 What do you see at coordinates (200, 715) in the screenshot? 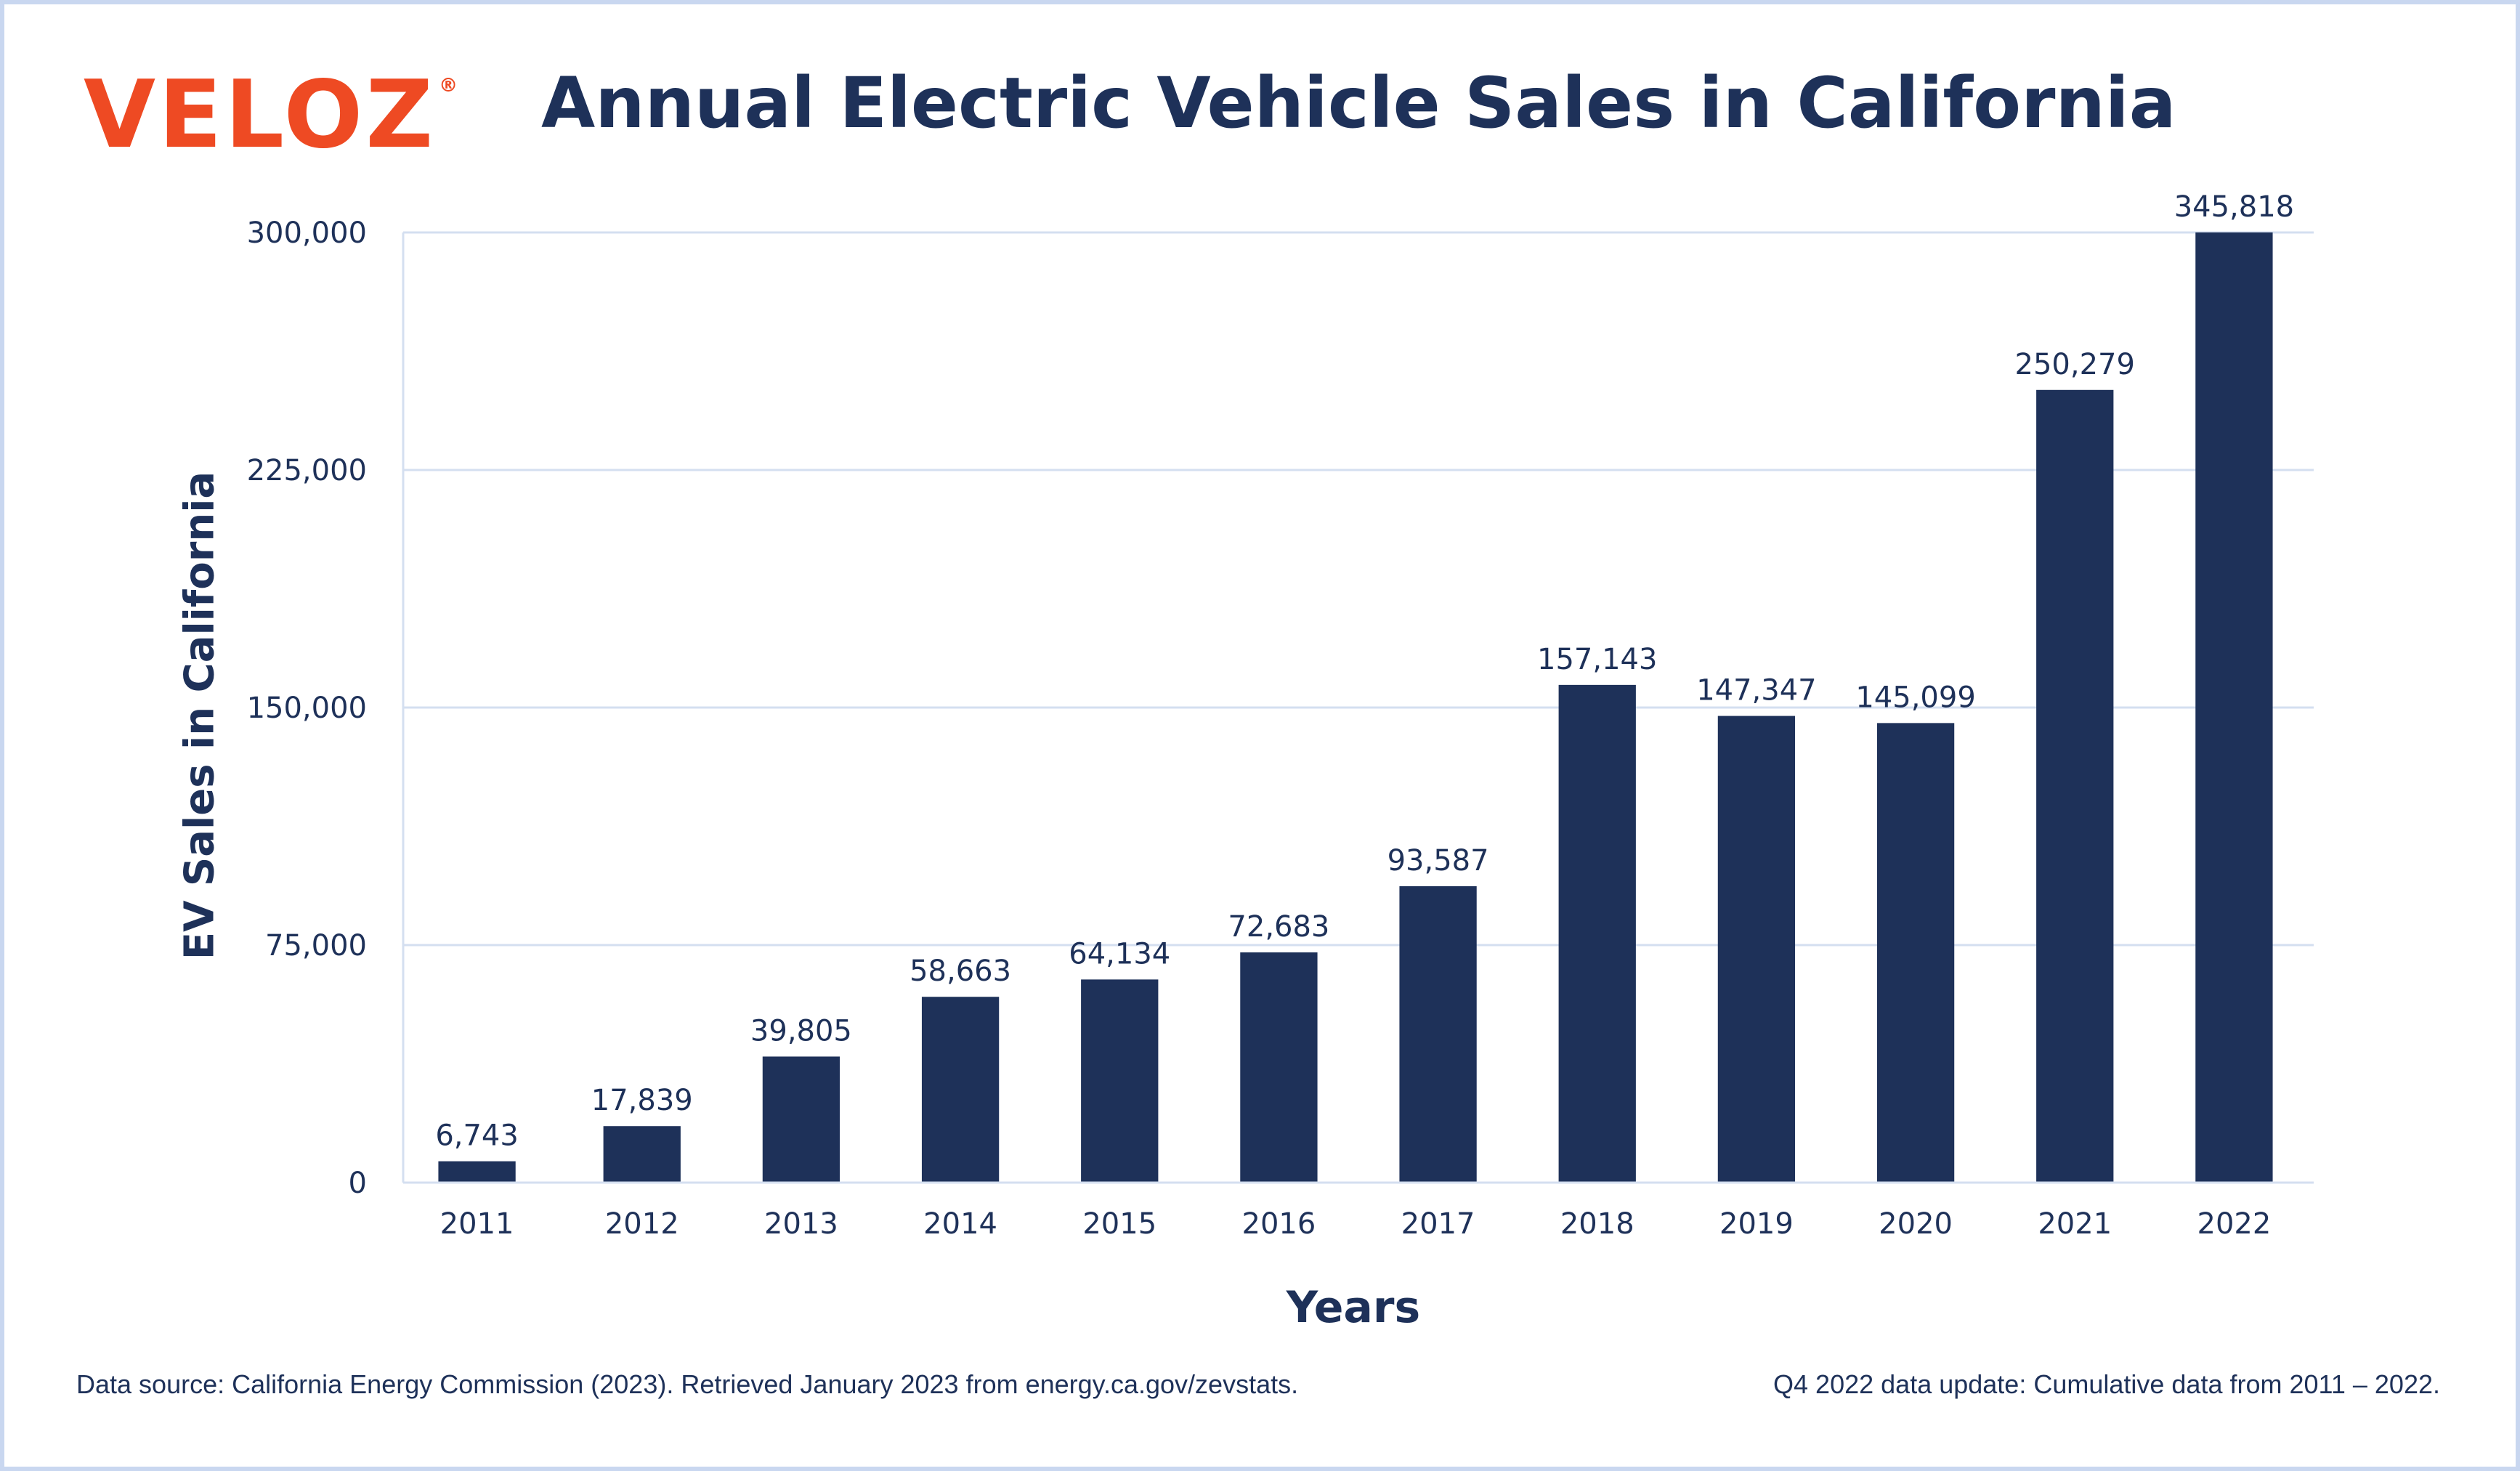
I see `y-axis-label: EV Sales in California` at bounding box center [200, 715].